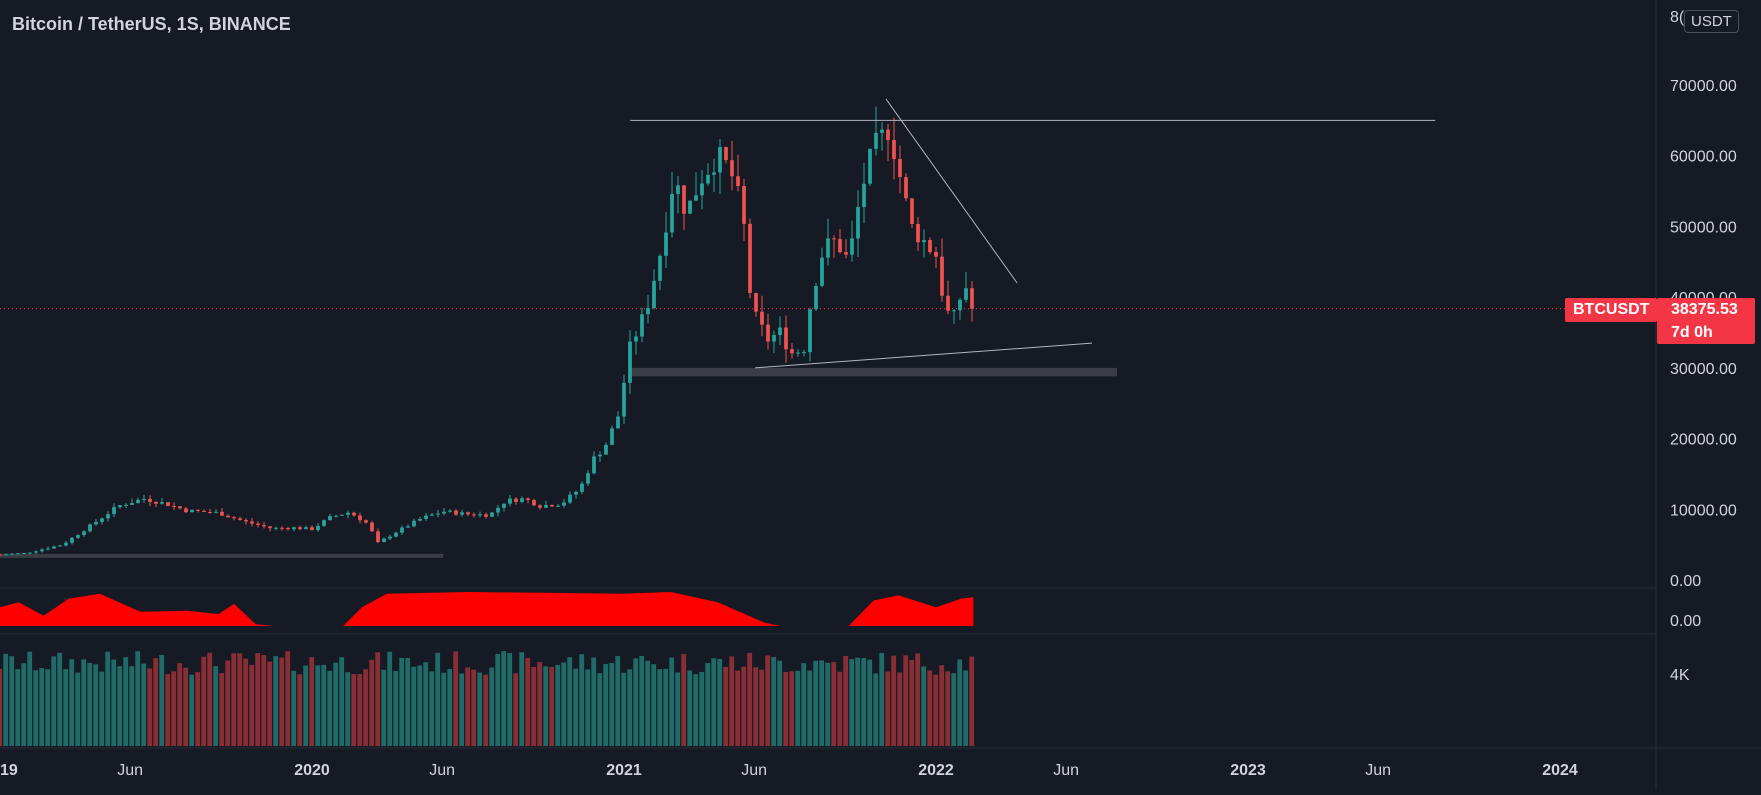  Describe the element at coordinates (1685, 621) in the screenshot. I see `indicator-tick-label: 0.00` at that location.